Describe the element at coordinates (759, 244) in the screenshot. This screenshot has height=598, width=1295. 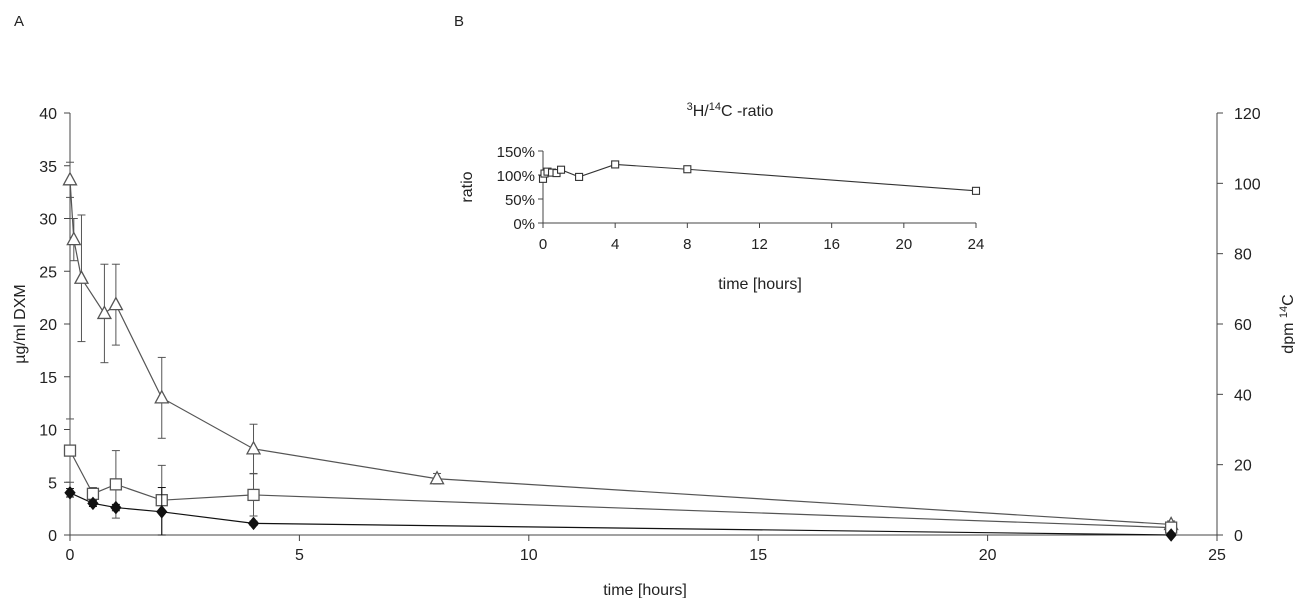
I see `inset-x-tick-label: 12` at that location.